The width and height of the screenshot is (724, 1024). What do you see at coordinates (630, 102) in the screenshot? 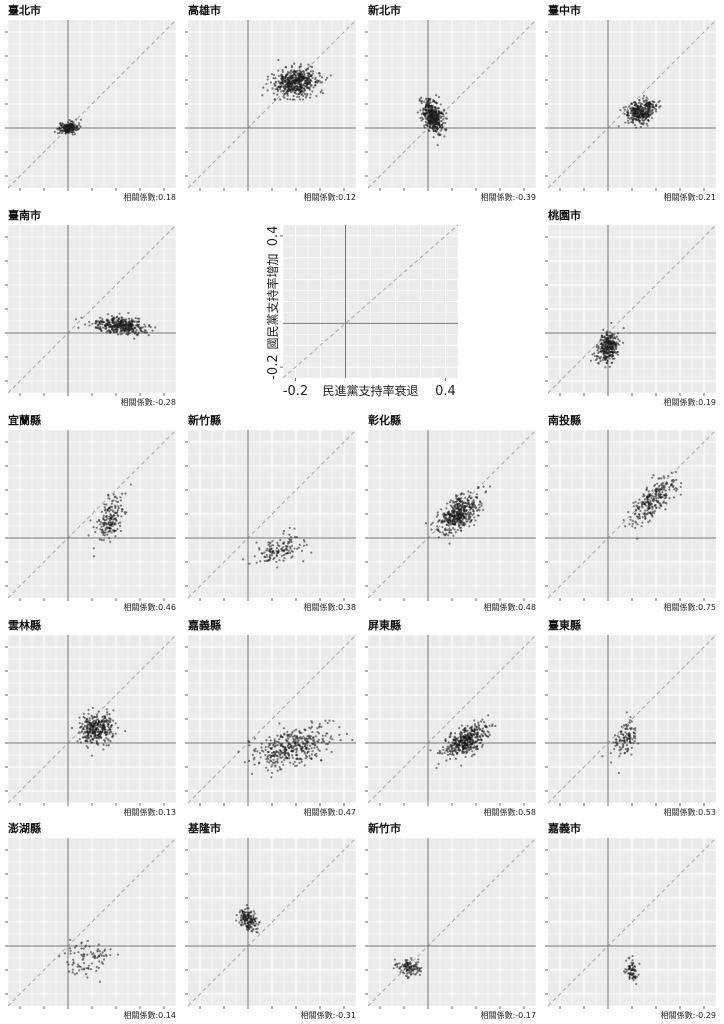
I see `facet-panel: 臺中市 相關係數:0.21` at bounding box center [630, 102].